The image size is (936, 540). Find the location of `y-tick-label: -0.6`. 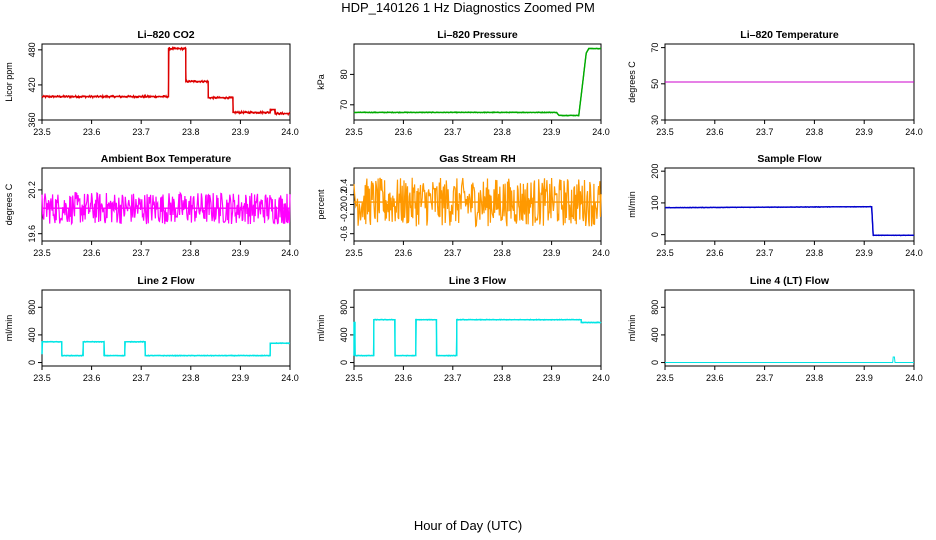

y-tick-label: -0.6 is located at coordinates (344, 234).